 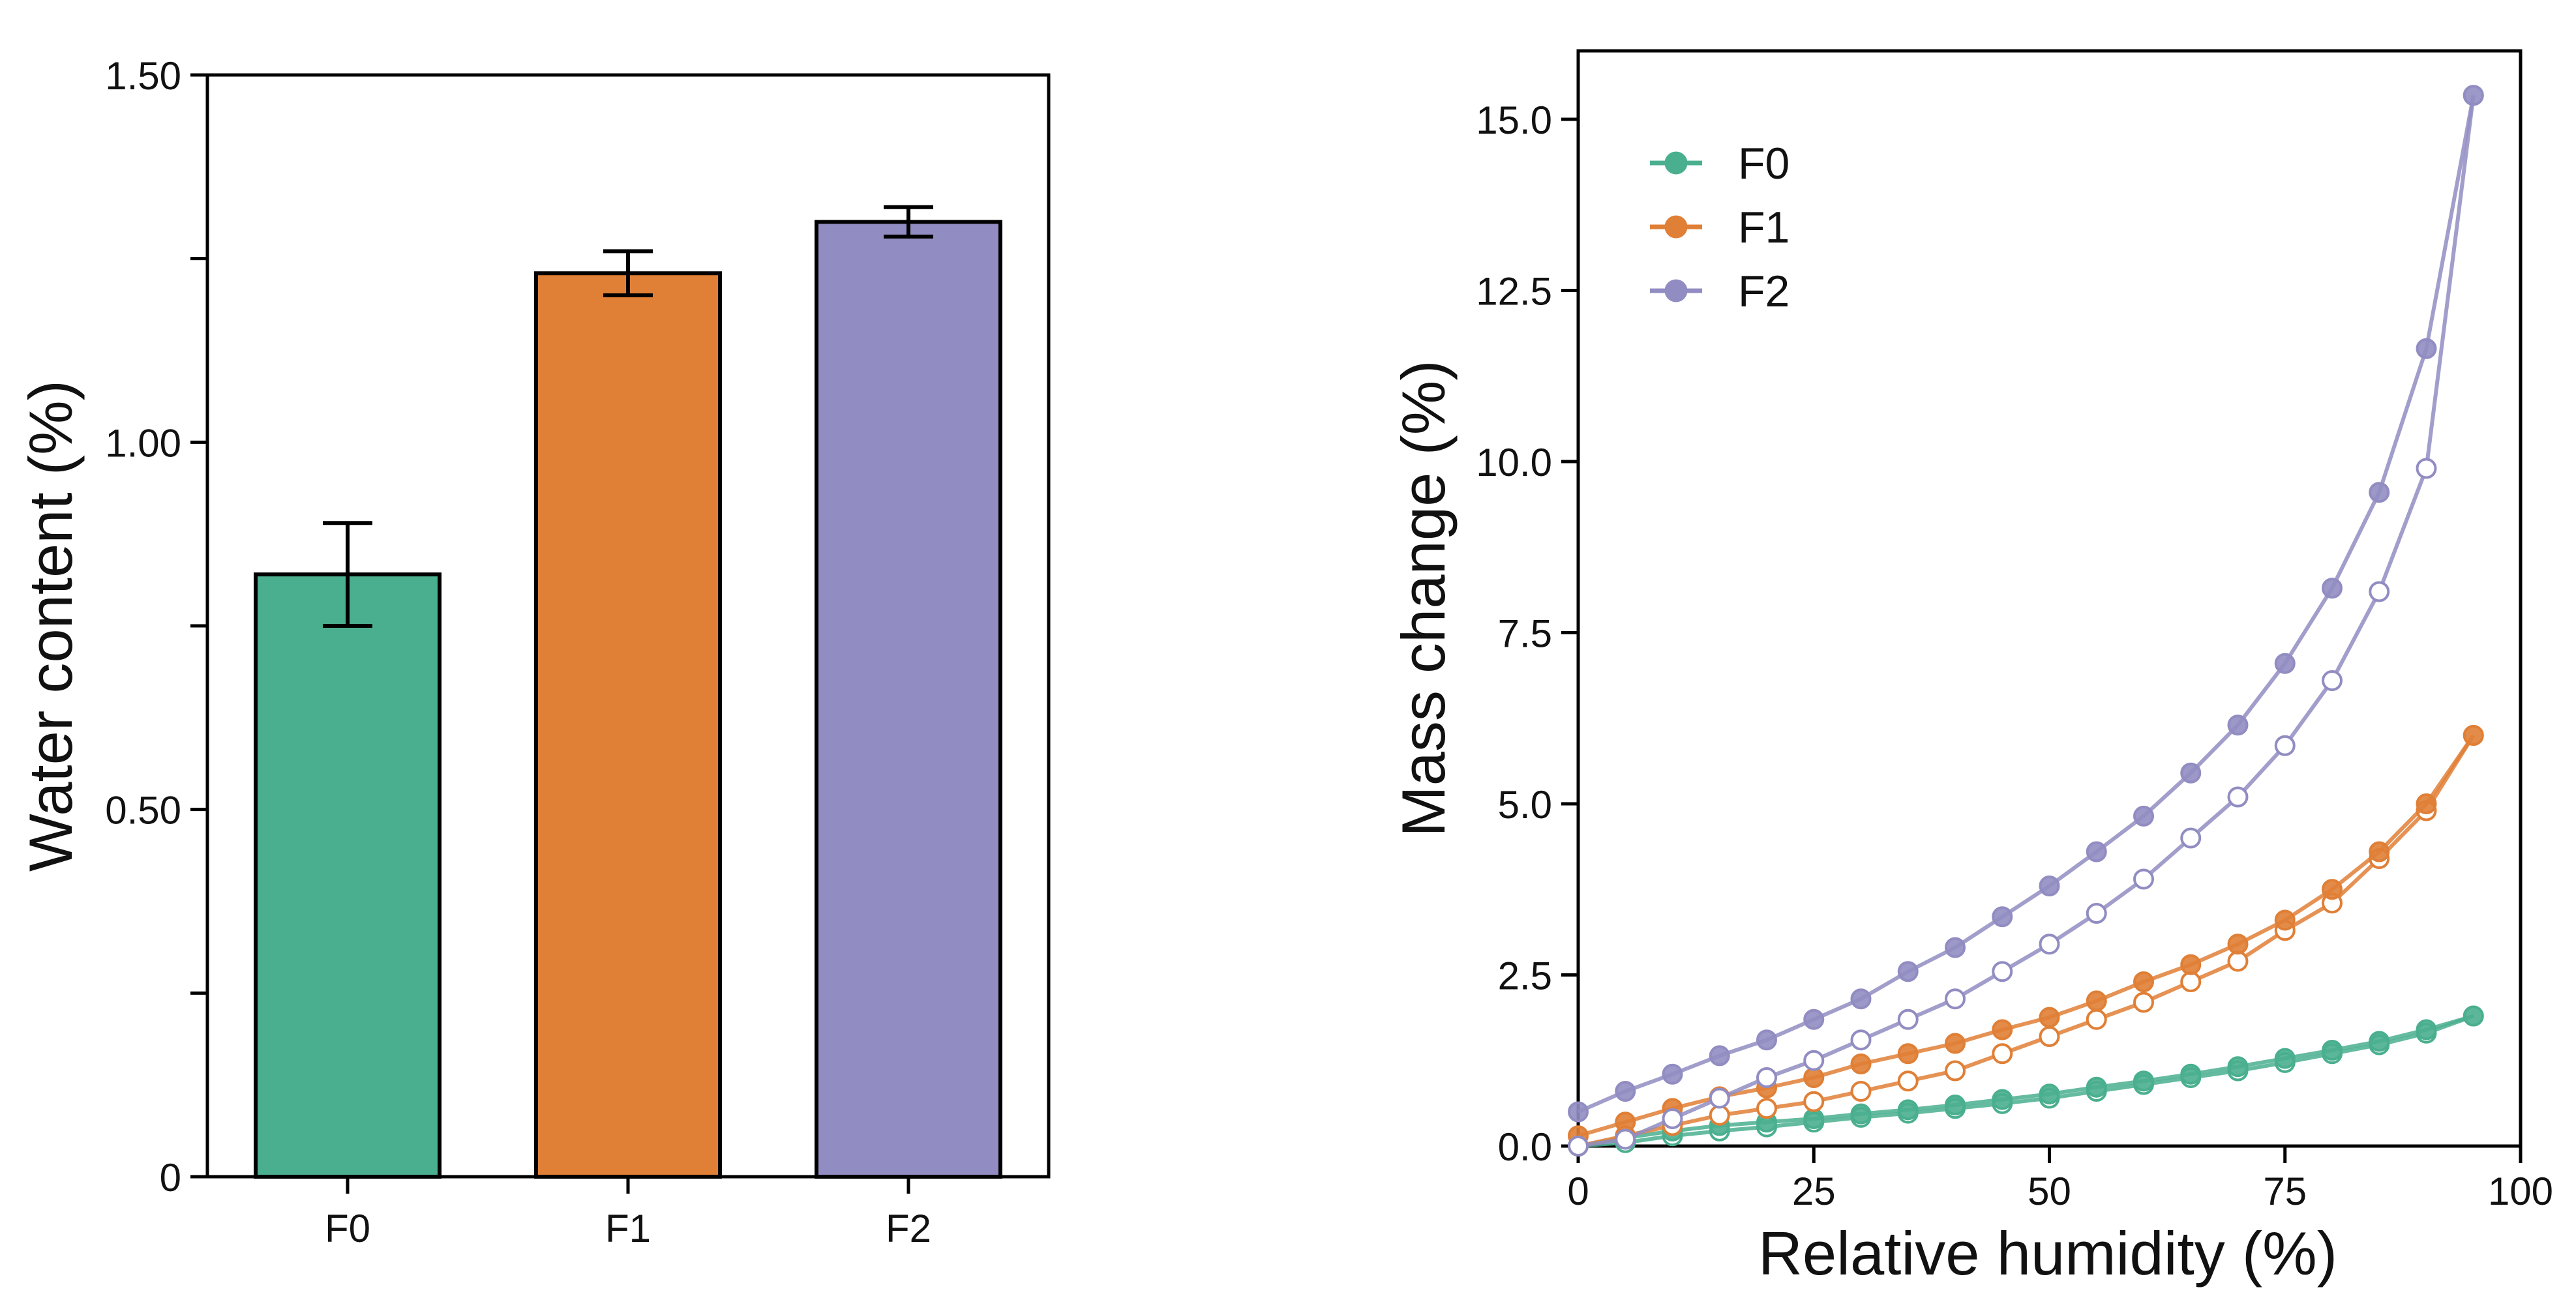 I want to click on series-F1-desorption, so click(x=2026, y=936).